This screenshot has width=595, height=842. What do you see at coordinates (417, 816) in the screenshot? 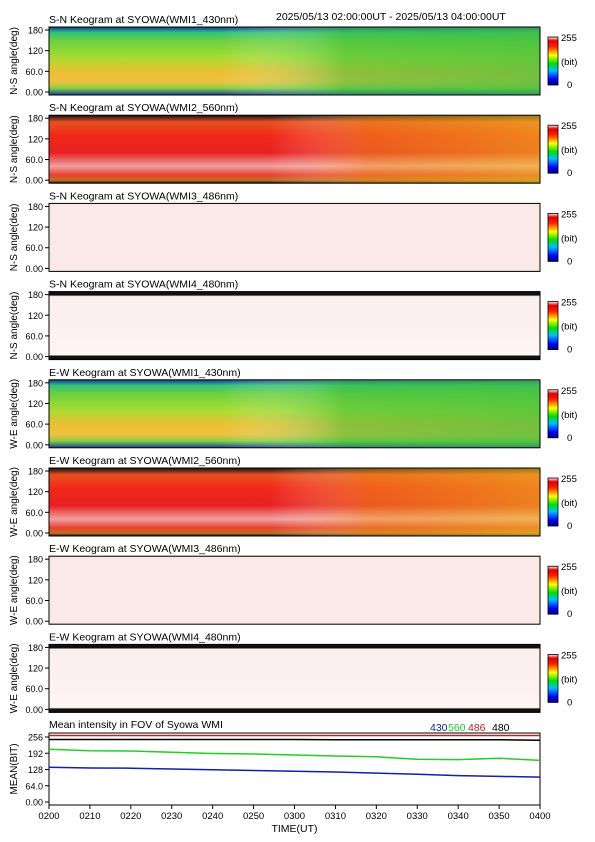
I see `x-tick-label: 0330` at bounding box center [417, 816].